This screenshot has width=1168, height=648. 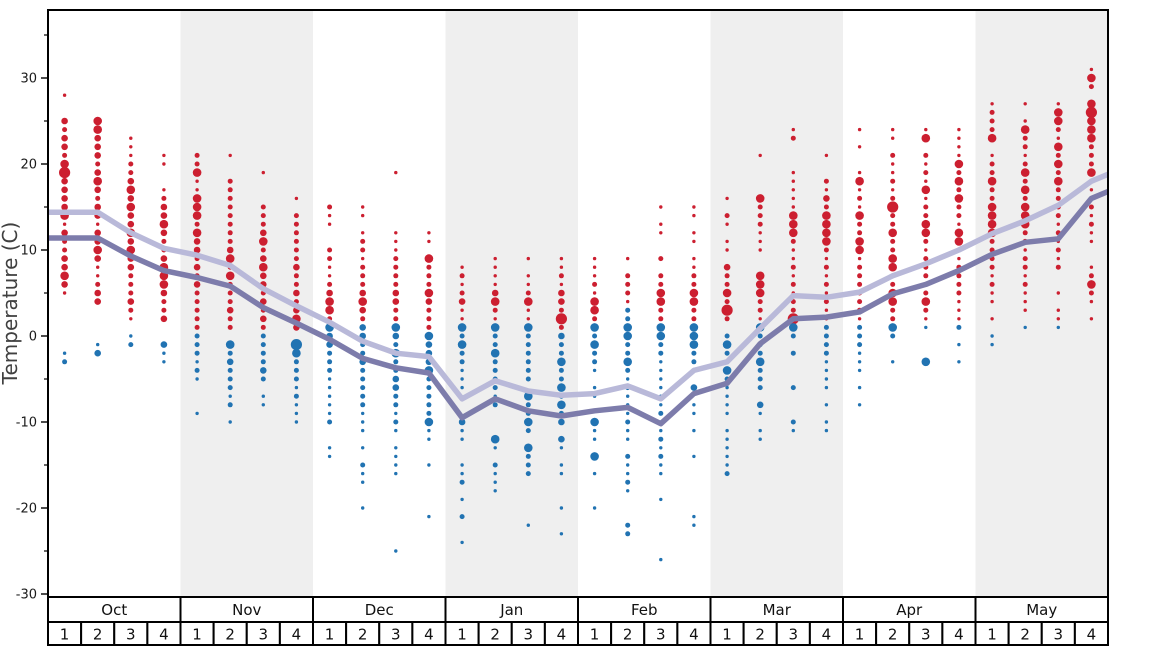 What do you see at coordinates (197, 635) in the screenshot?
I see `week-label: 1` at bounding box center [197, 635].